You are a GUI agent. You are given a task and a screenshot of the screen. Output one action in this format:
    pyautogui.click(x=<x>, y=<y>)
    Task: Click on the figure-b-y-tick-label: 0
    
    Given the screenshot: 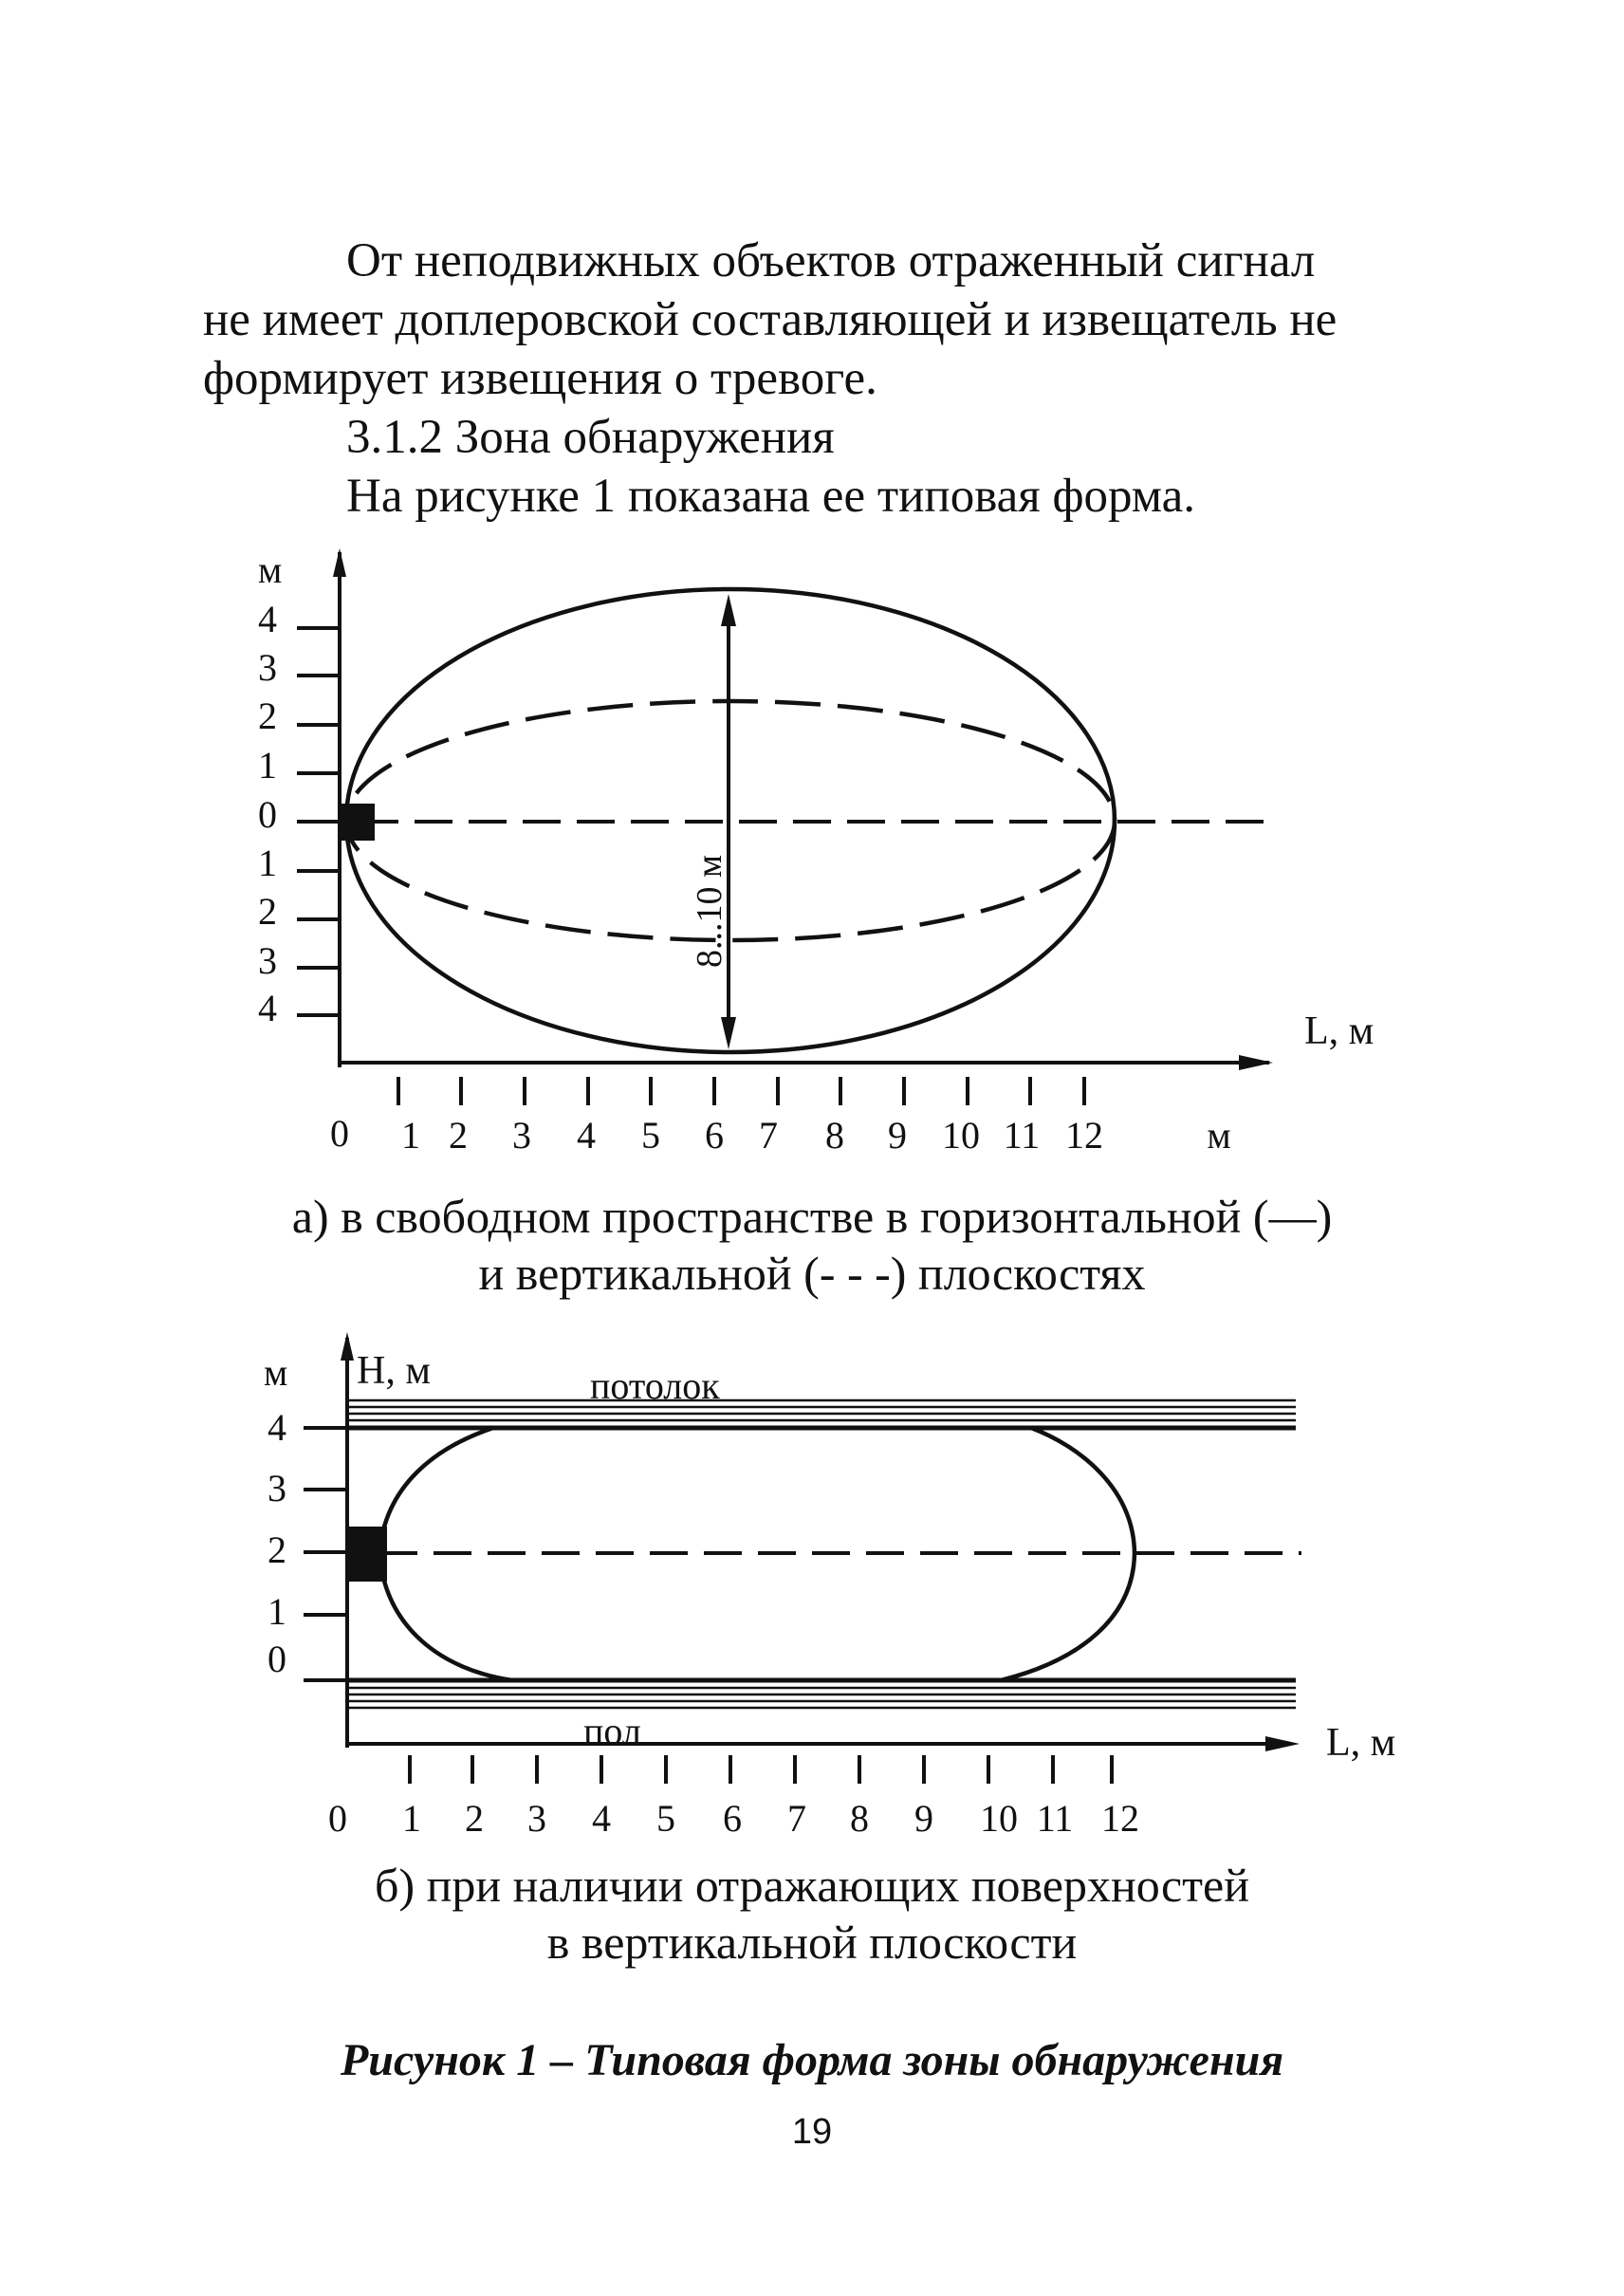 What is the action you would take?
    pyautogui.click(x=277, y=1659)
    